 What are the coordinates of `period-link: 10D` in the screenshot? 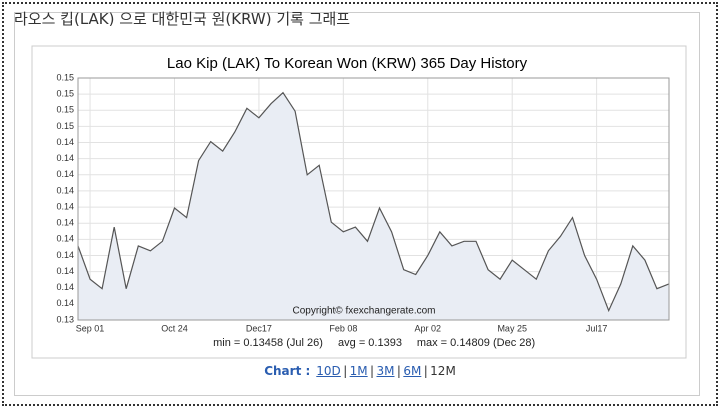 It's located at (328, 371).